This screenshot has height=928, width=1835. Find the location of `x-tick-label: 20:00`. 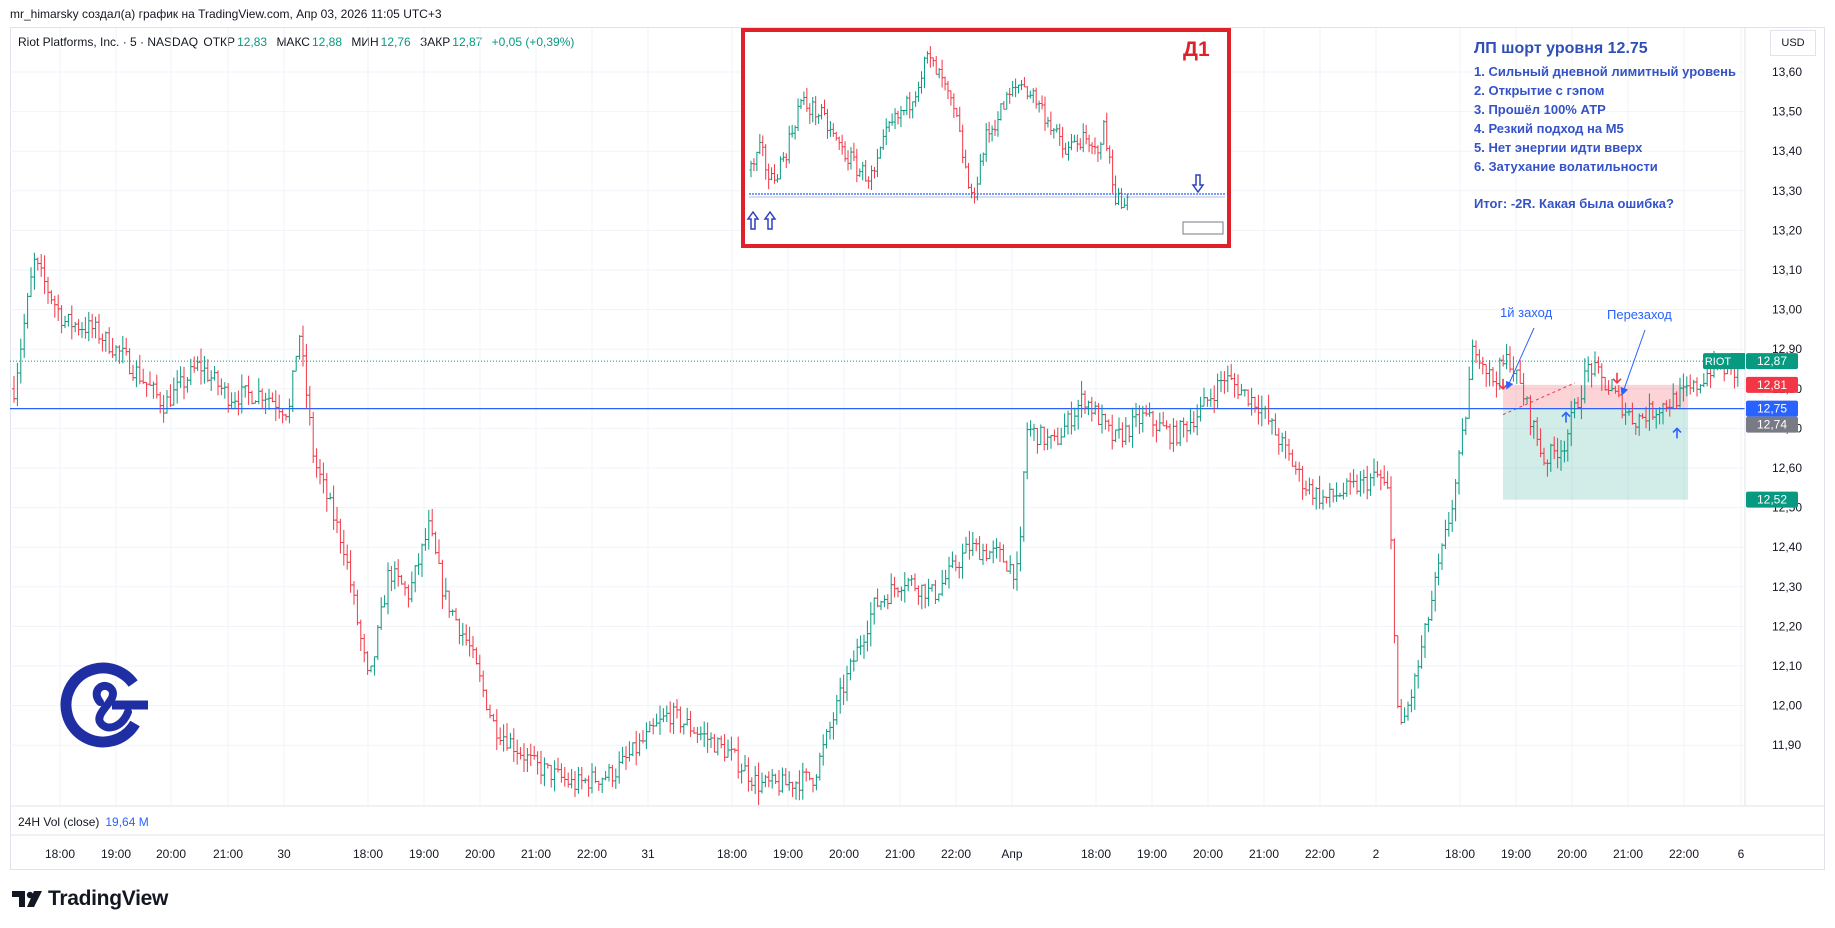

x-tick-label: 20:00 is located at coordinates (171, 854).